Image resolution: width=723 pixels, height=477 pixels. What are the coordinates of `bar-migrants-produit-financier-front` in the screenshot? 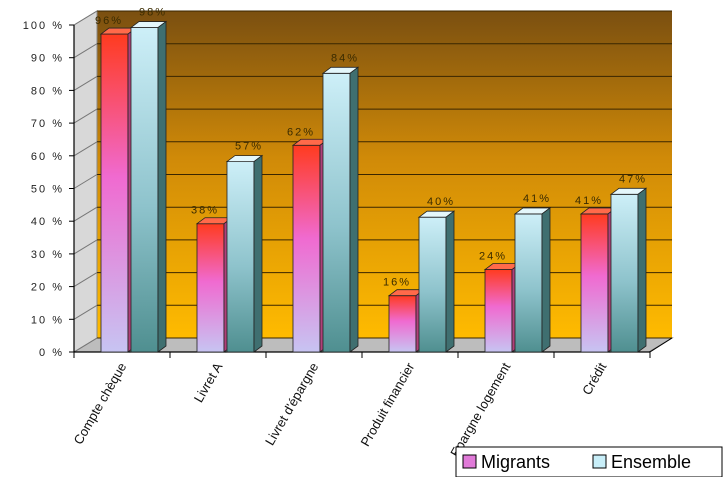 It's located at (402, 324).